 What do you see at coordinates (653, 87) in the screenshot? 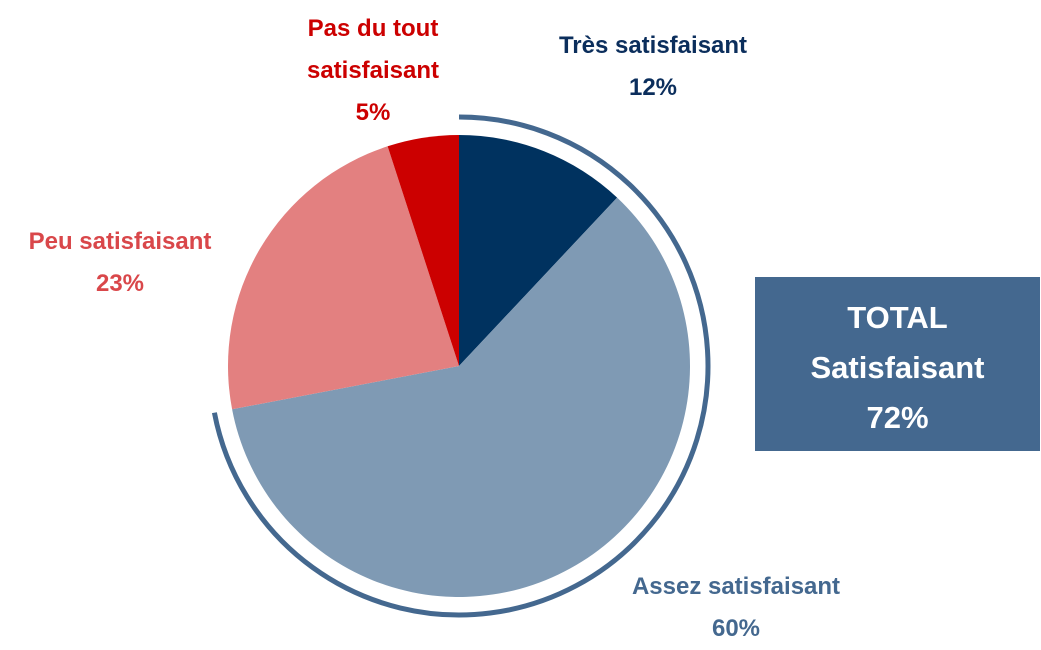
I see `slice-value: 12%` at bounding box center [653, 87].